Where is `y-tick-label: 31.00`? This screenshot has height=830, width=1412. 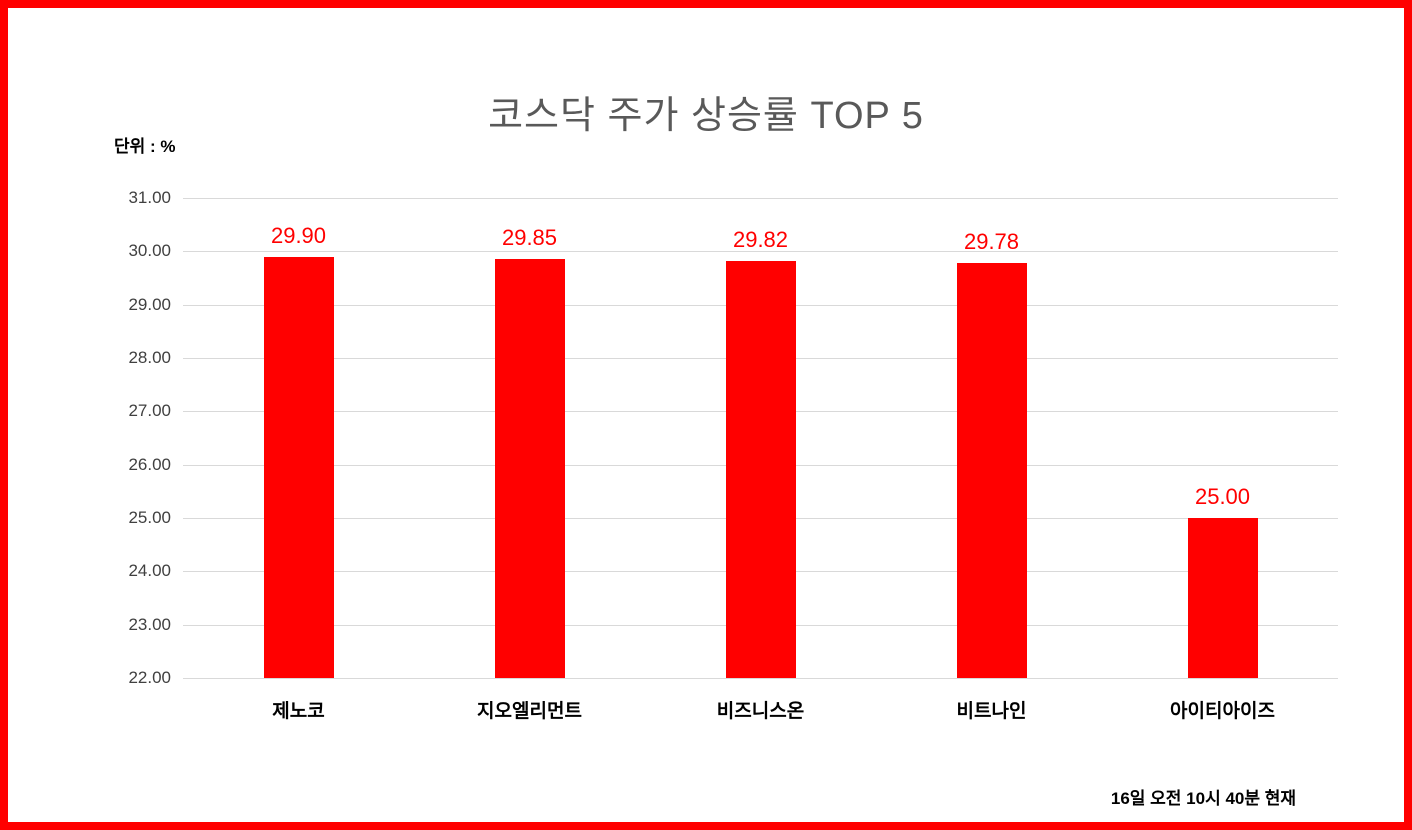 y-tick-label: 31.00 is located at coordinates (149, 197).